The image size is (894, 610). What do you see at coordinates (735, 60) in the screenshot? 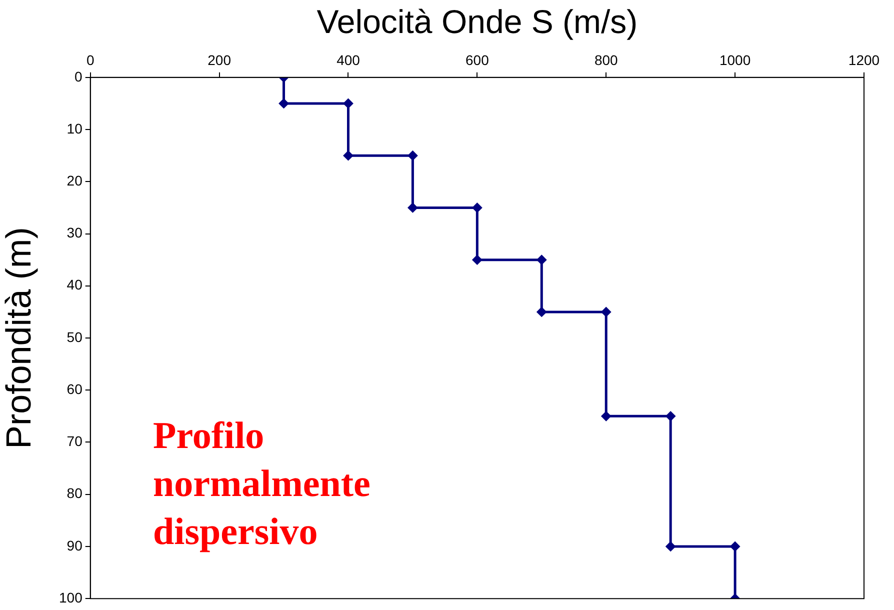
I see `x-tick-label: 1000` at bounding box center [735, 60].